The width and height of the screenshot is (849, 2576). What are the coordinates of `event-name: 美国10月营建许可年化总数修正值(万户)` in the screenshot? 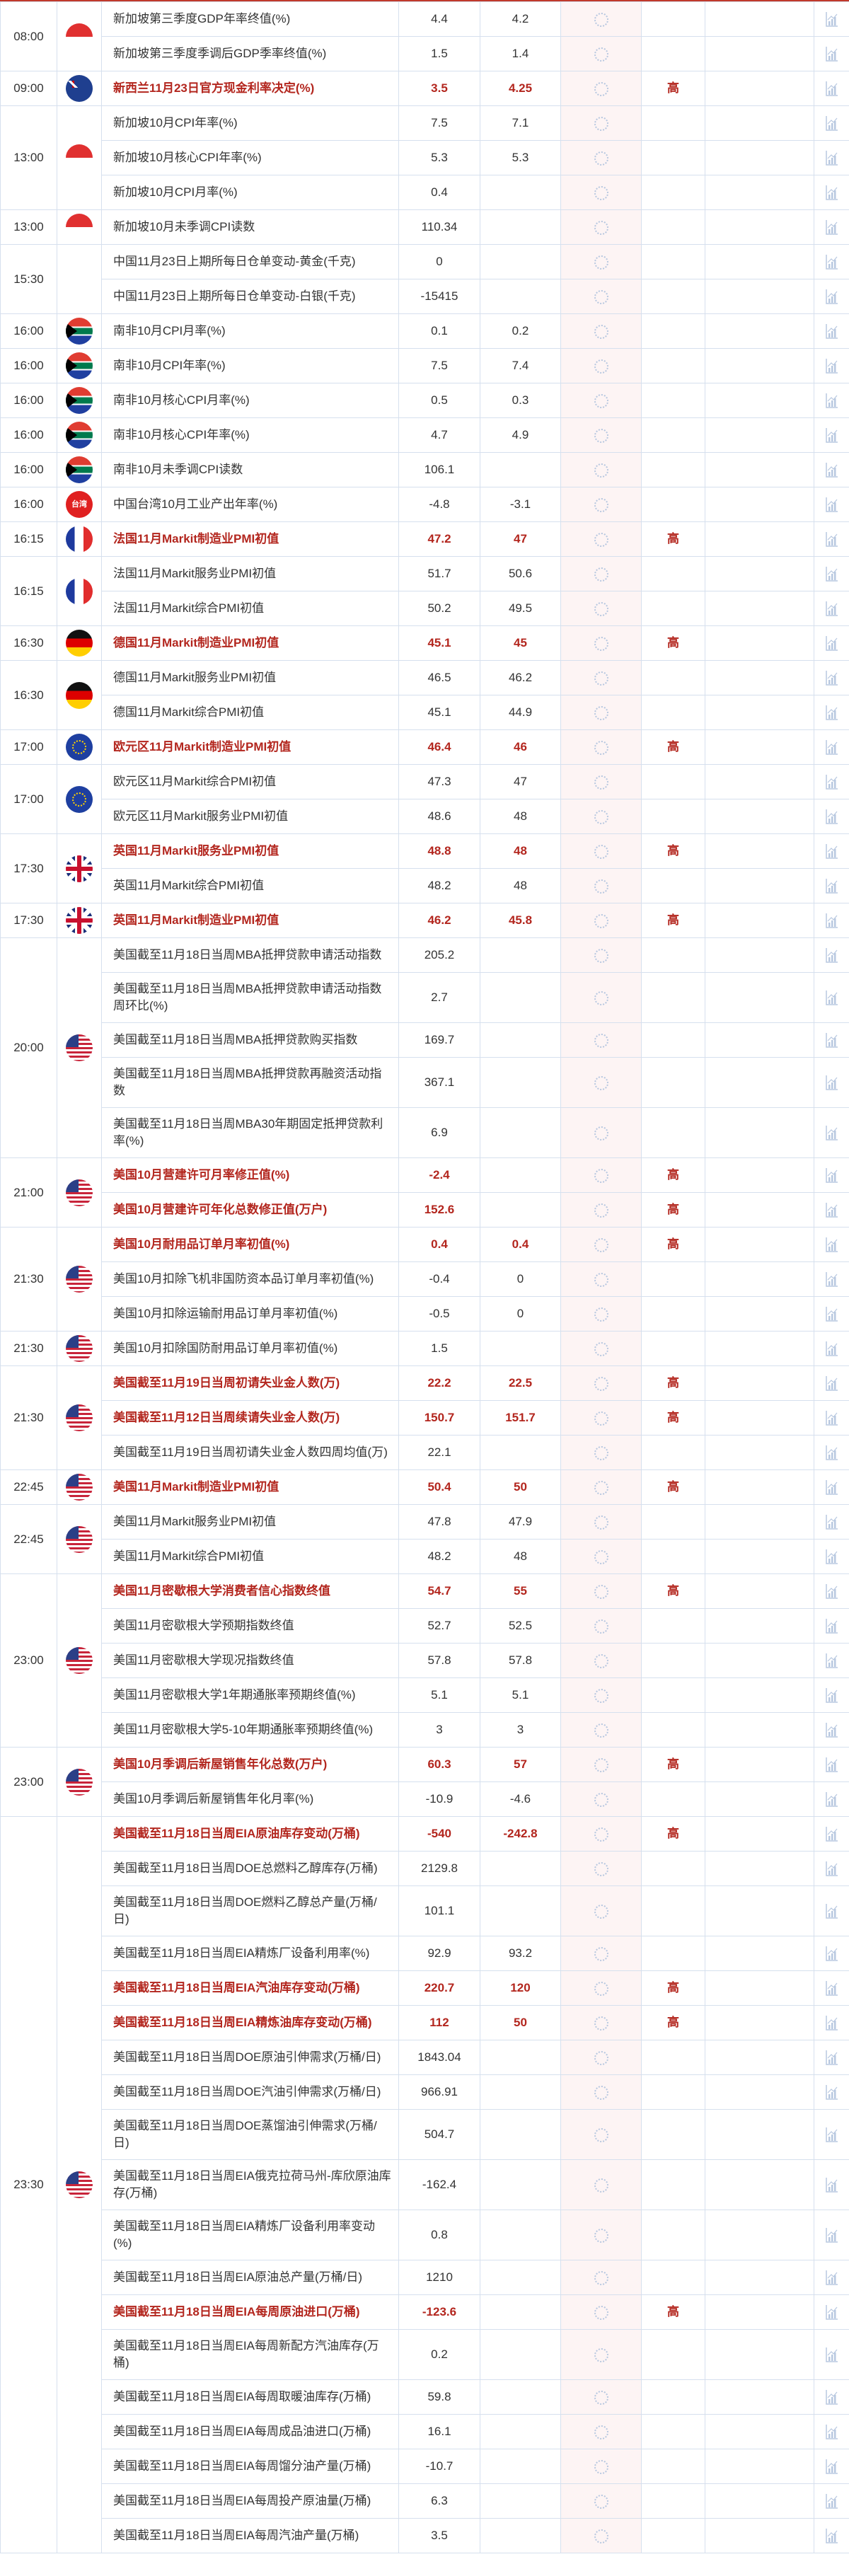 It's located at (250, 1210).